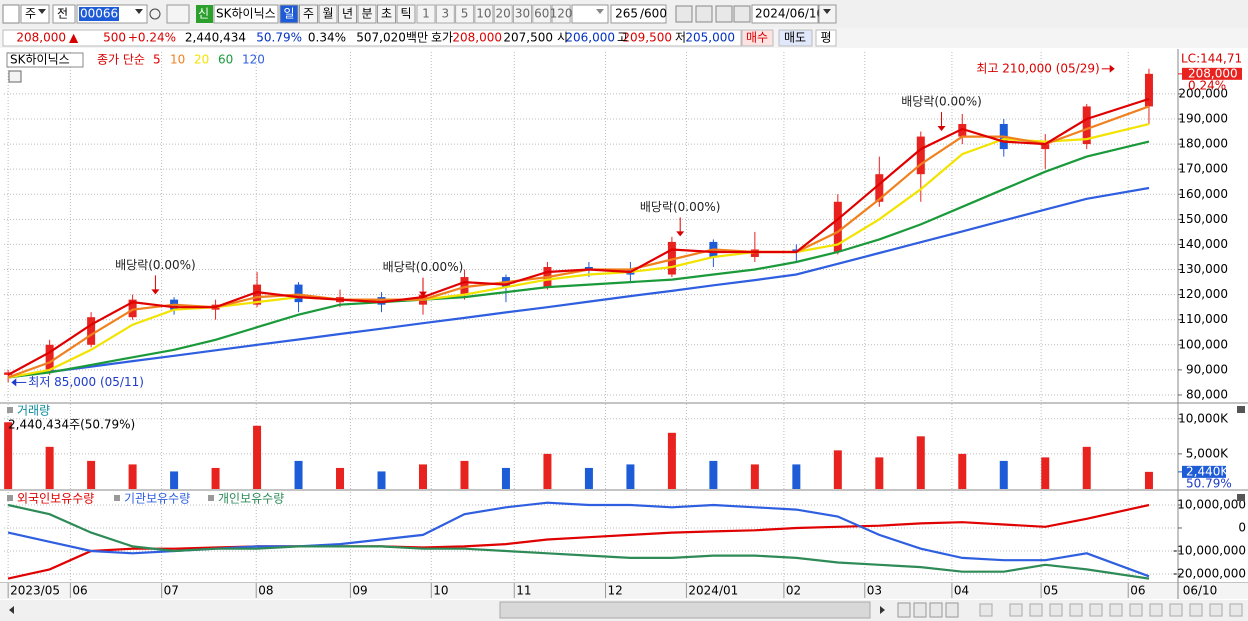 The height and width of the screenshot is (621, 1248). Describe the element at coordinates (638, 14) in the screenshot. I see `count-box` at that location.